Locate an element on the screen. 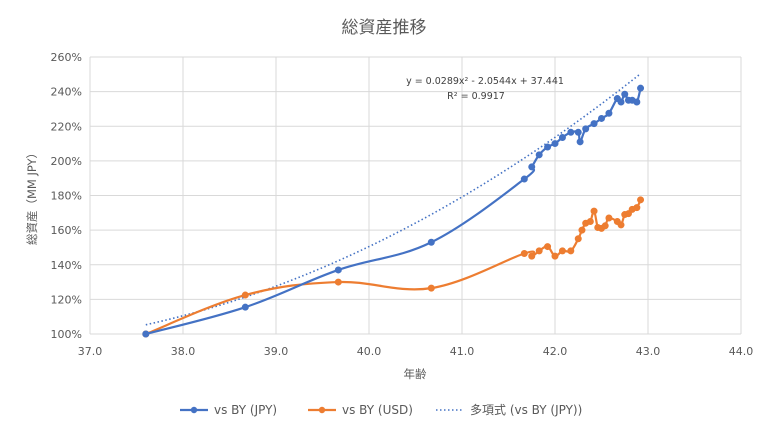 This screenshot has width=768, height=436. x-tick-label: 43.0 is located at coordinates (648, 351).